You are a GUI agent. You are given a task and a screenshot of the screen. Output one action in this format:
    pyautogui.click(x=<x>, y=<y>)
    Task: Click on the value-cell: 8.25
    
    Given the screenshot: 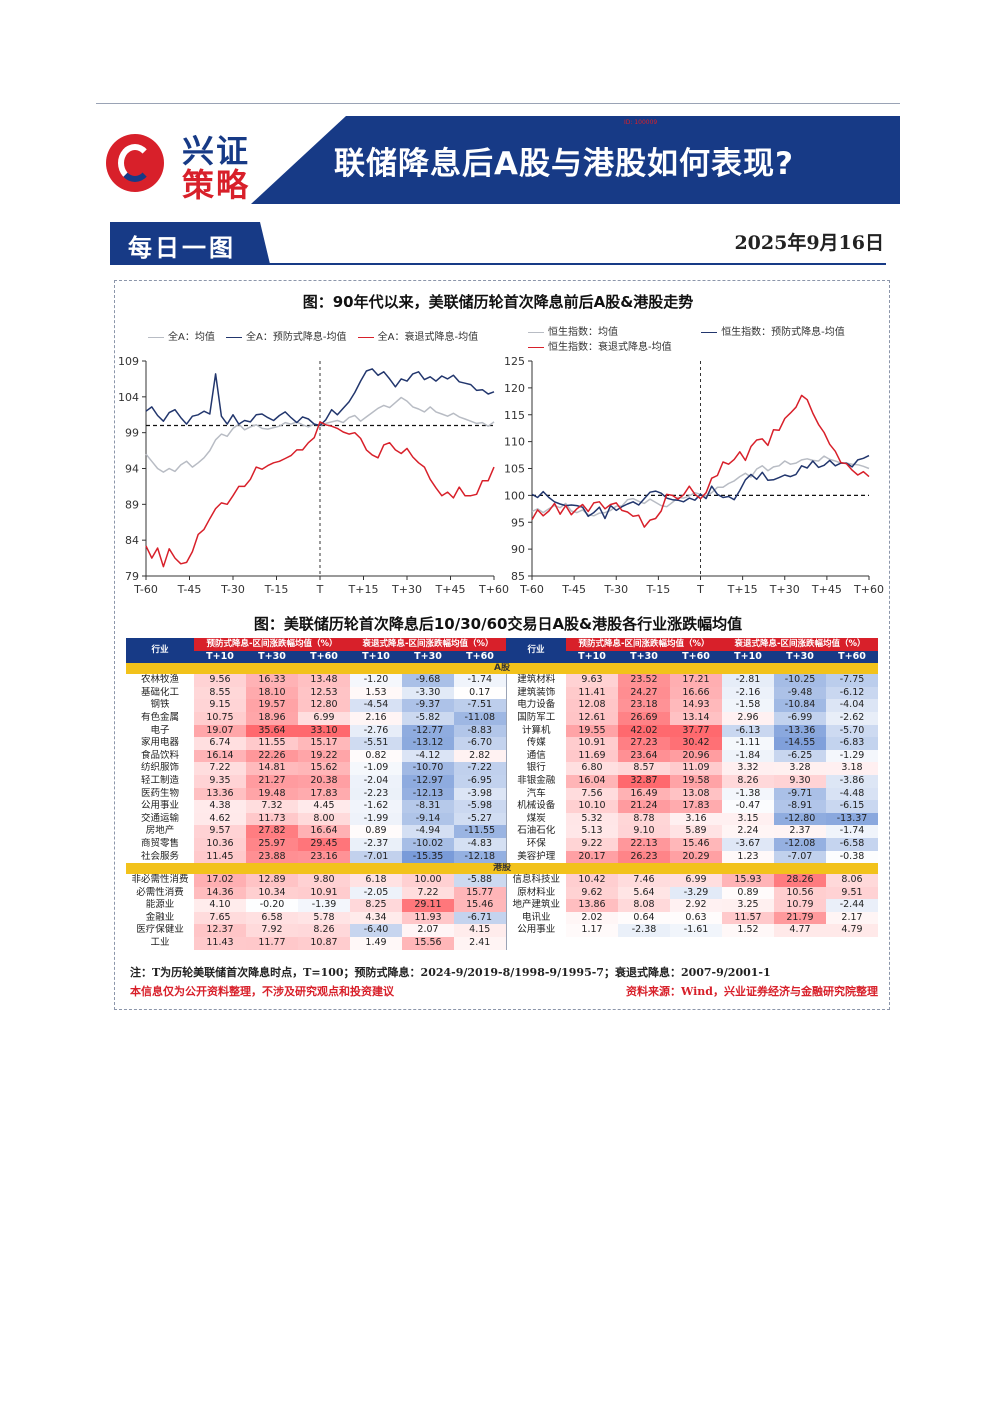 What is the action you would take?
    pyautogui.click(x=376, y=905)
    